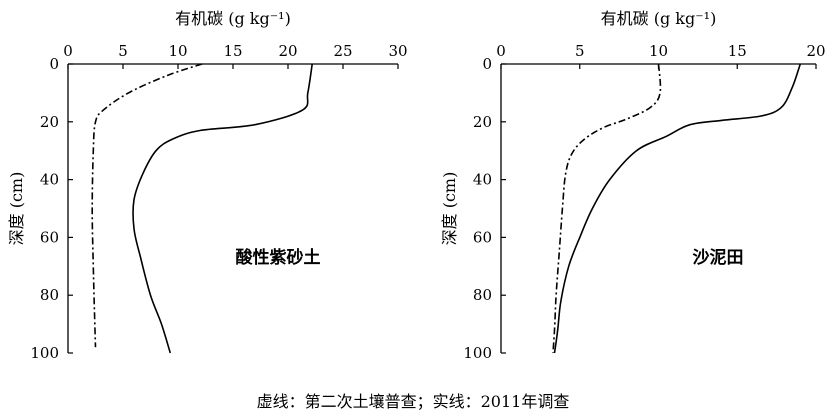 This screenshot has width=827, height=419. I want to click on figure-caption: 虚线：第二次土壤普查；实线：2011年调查, so click(413, 401).